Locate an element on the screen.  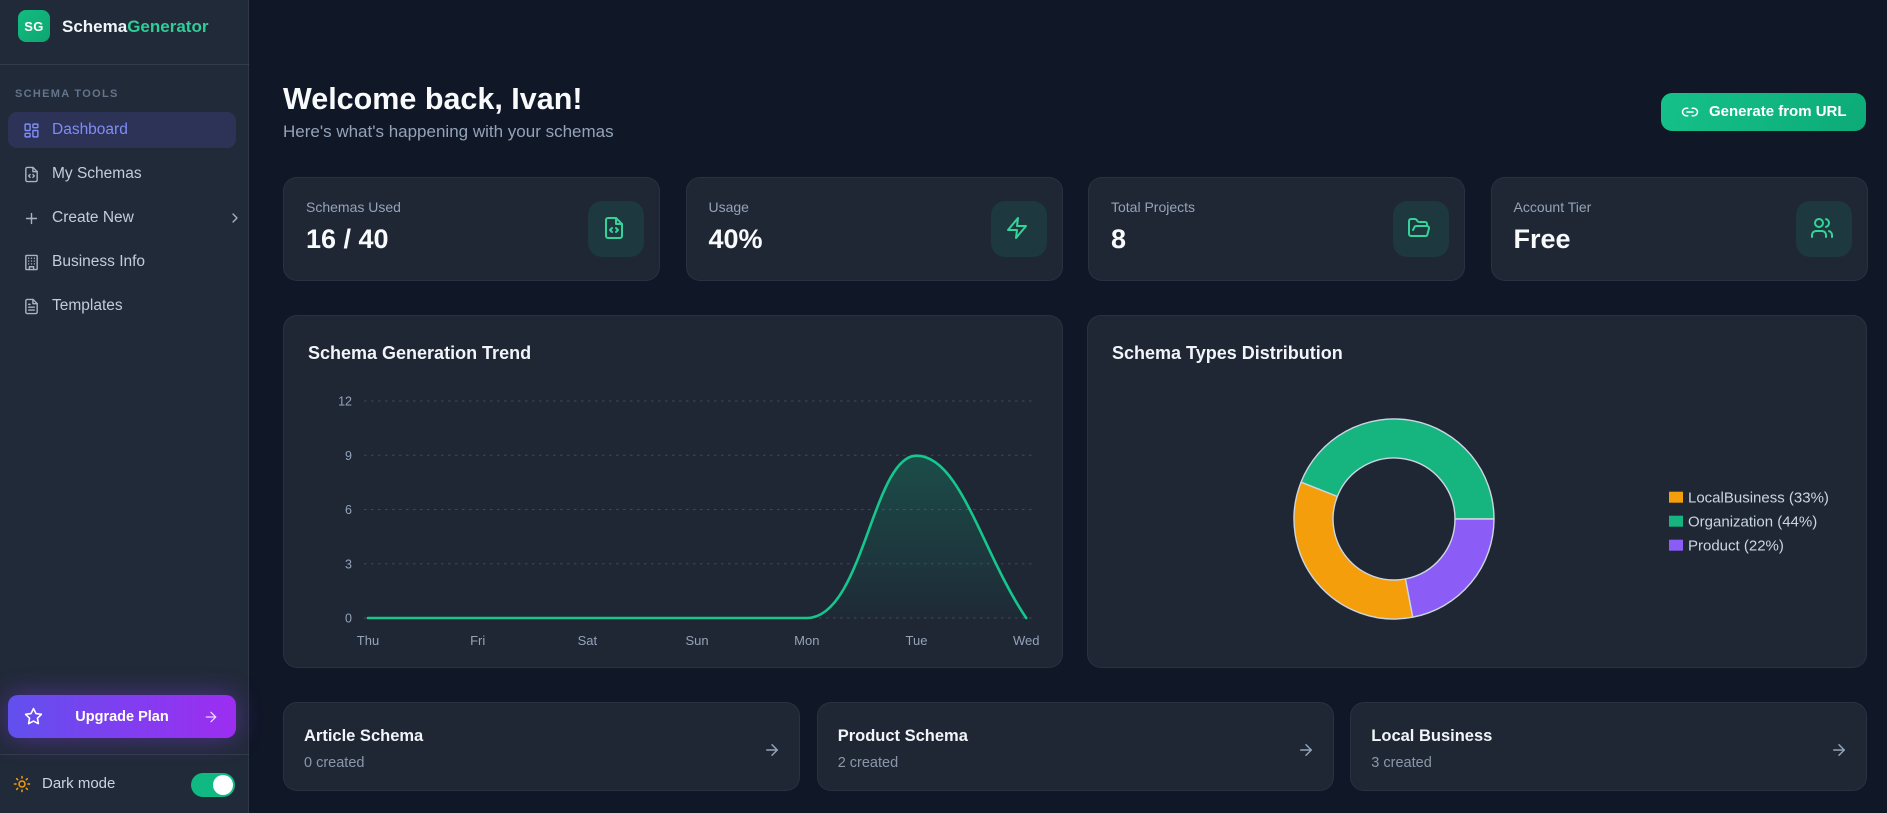
svg-text: Organization (44%) is located at coordinates (1752, 521).